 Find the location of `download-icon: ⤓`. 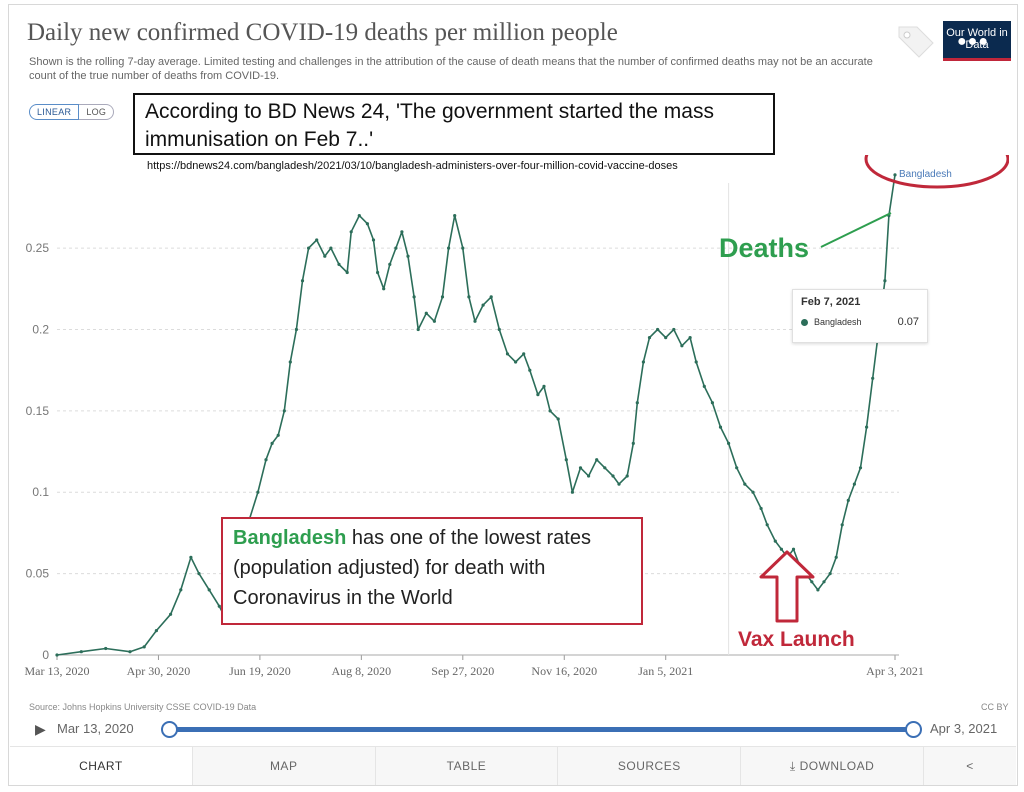

download-icon: ⤓ is located at coordinates (794, 766).